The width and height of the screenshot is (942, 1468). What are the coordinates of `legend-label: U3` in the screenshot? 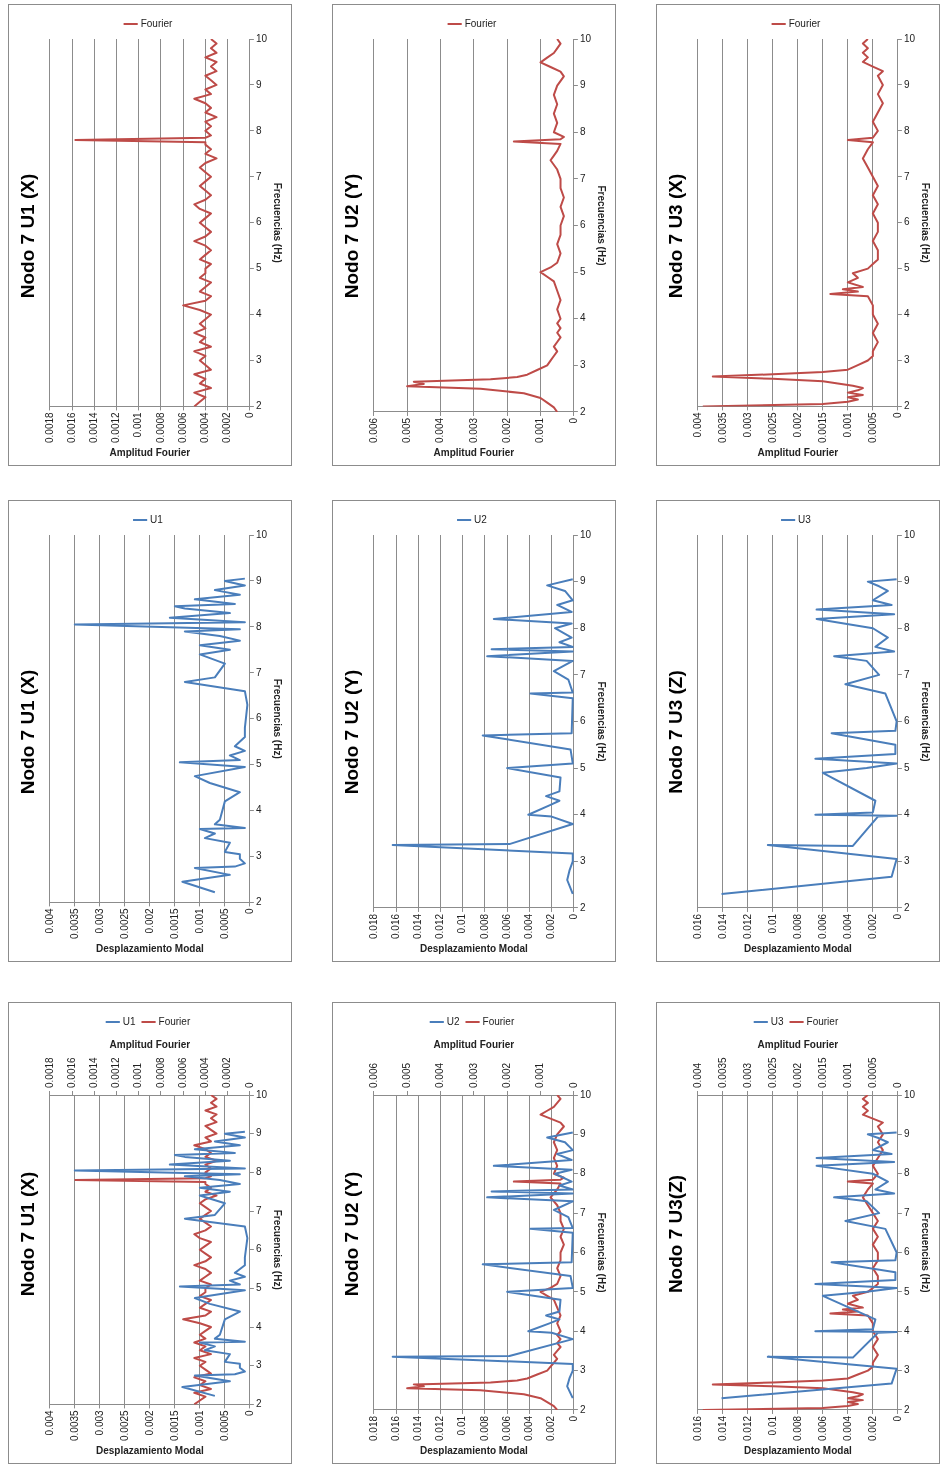 It's located at (805, 519).